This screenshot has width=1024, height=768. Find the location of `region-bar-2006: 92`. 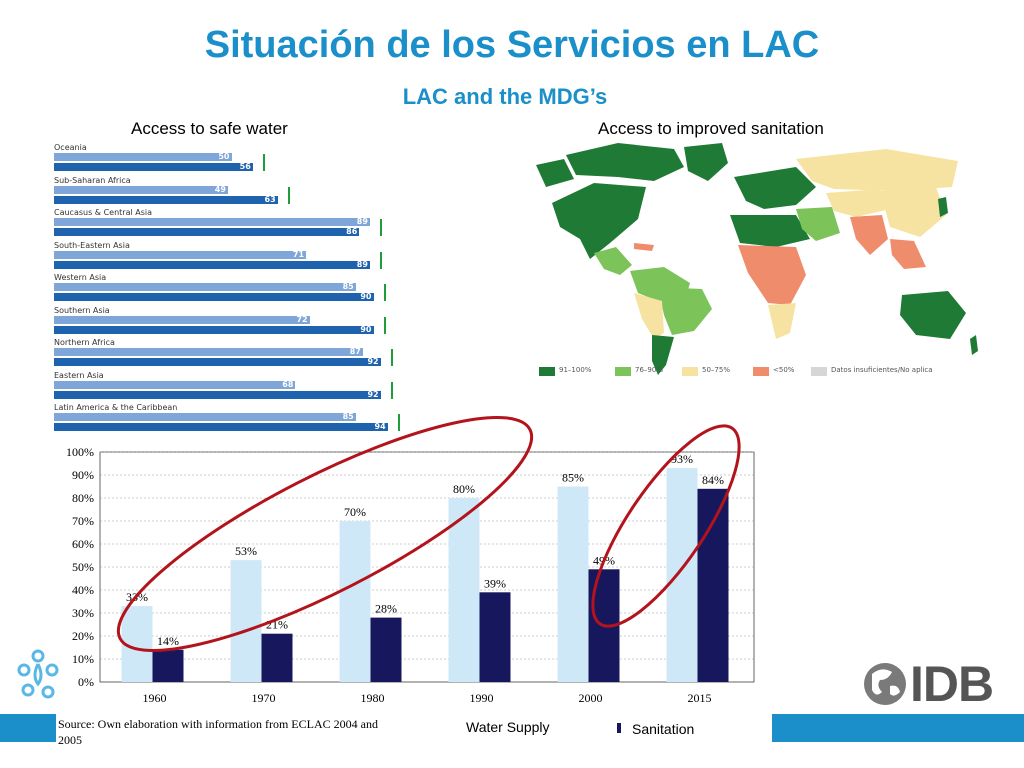

region-bar-2006: 92 is located at coordinates (217, 394).